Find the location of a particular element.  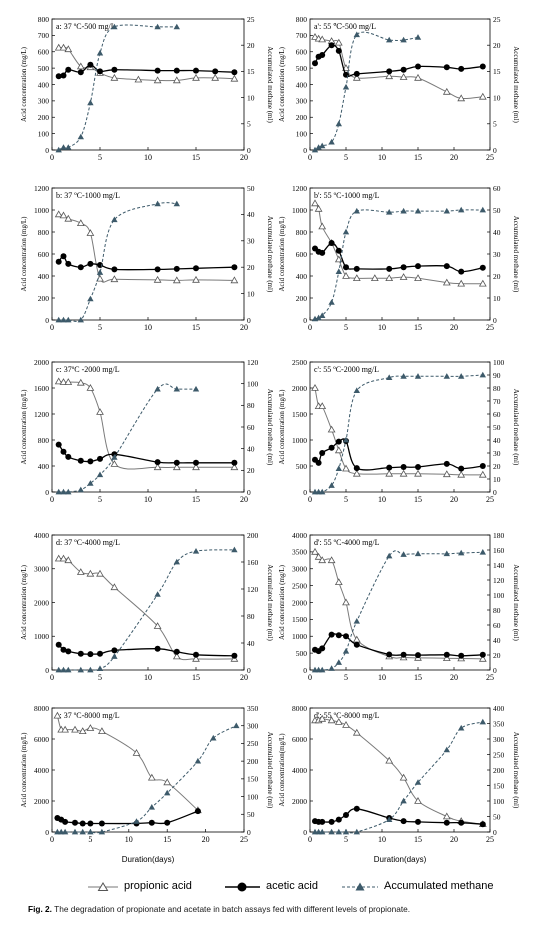

y2-tick-label: 40 is located at coordinates (497, 440).